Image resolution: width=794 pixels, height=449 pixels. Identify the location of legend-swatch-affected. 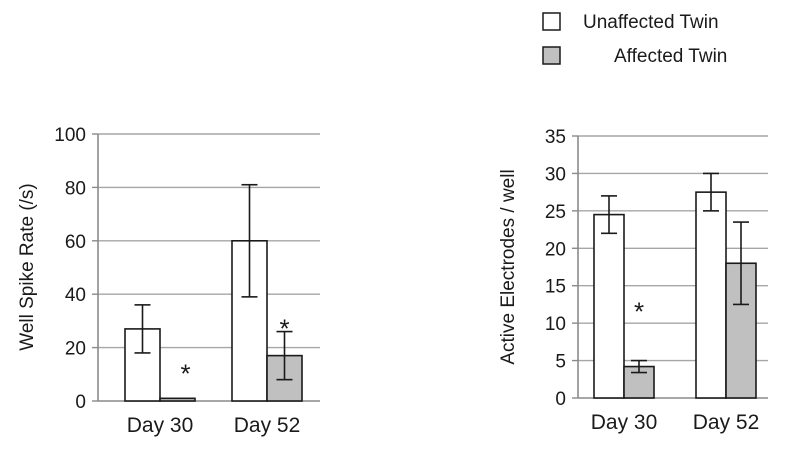
(551, 55).